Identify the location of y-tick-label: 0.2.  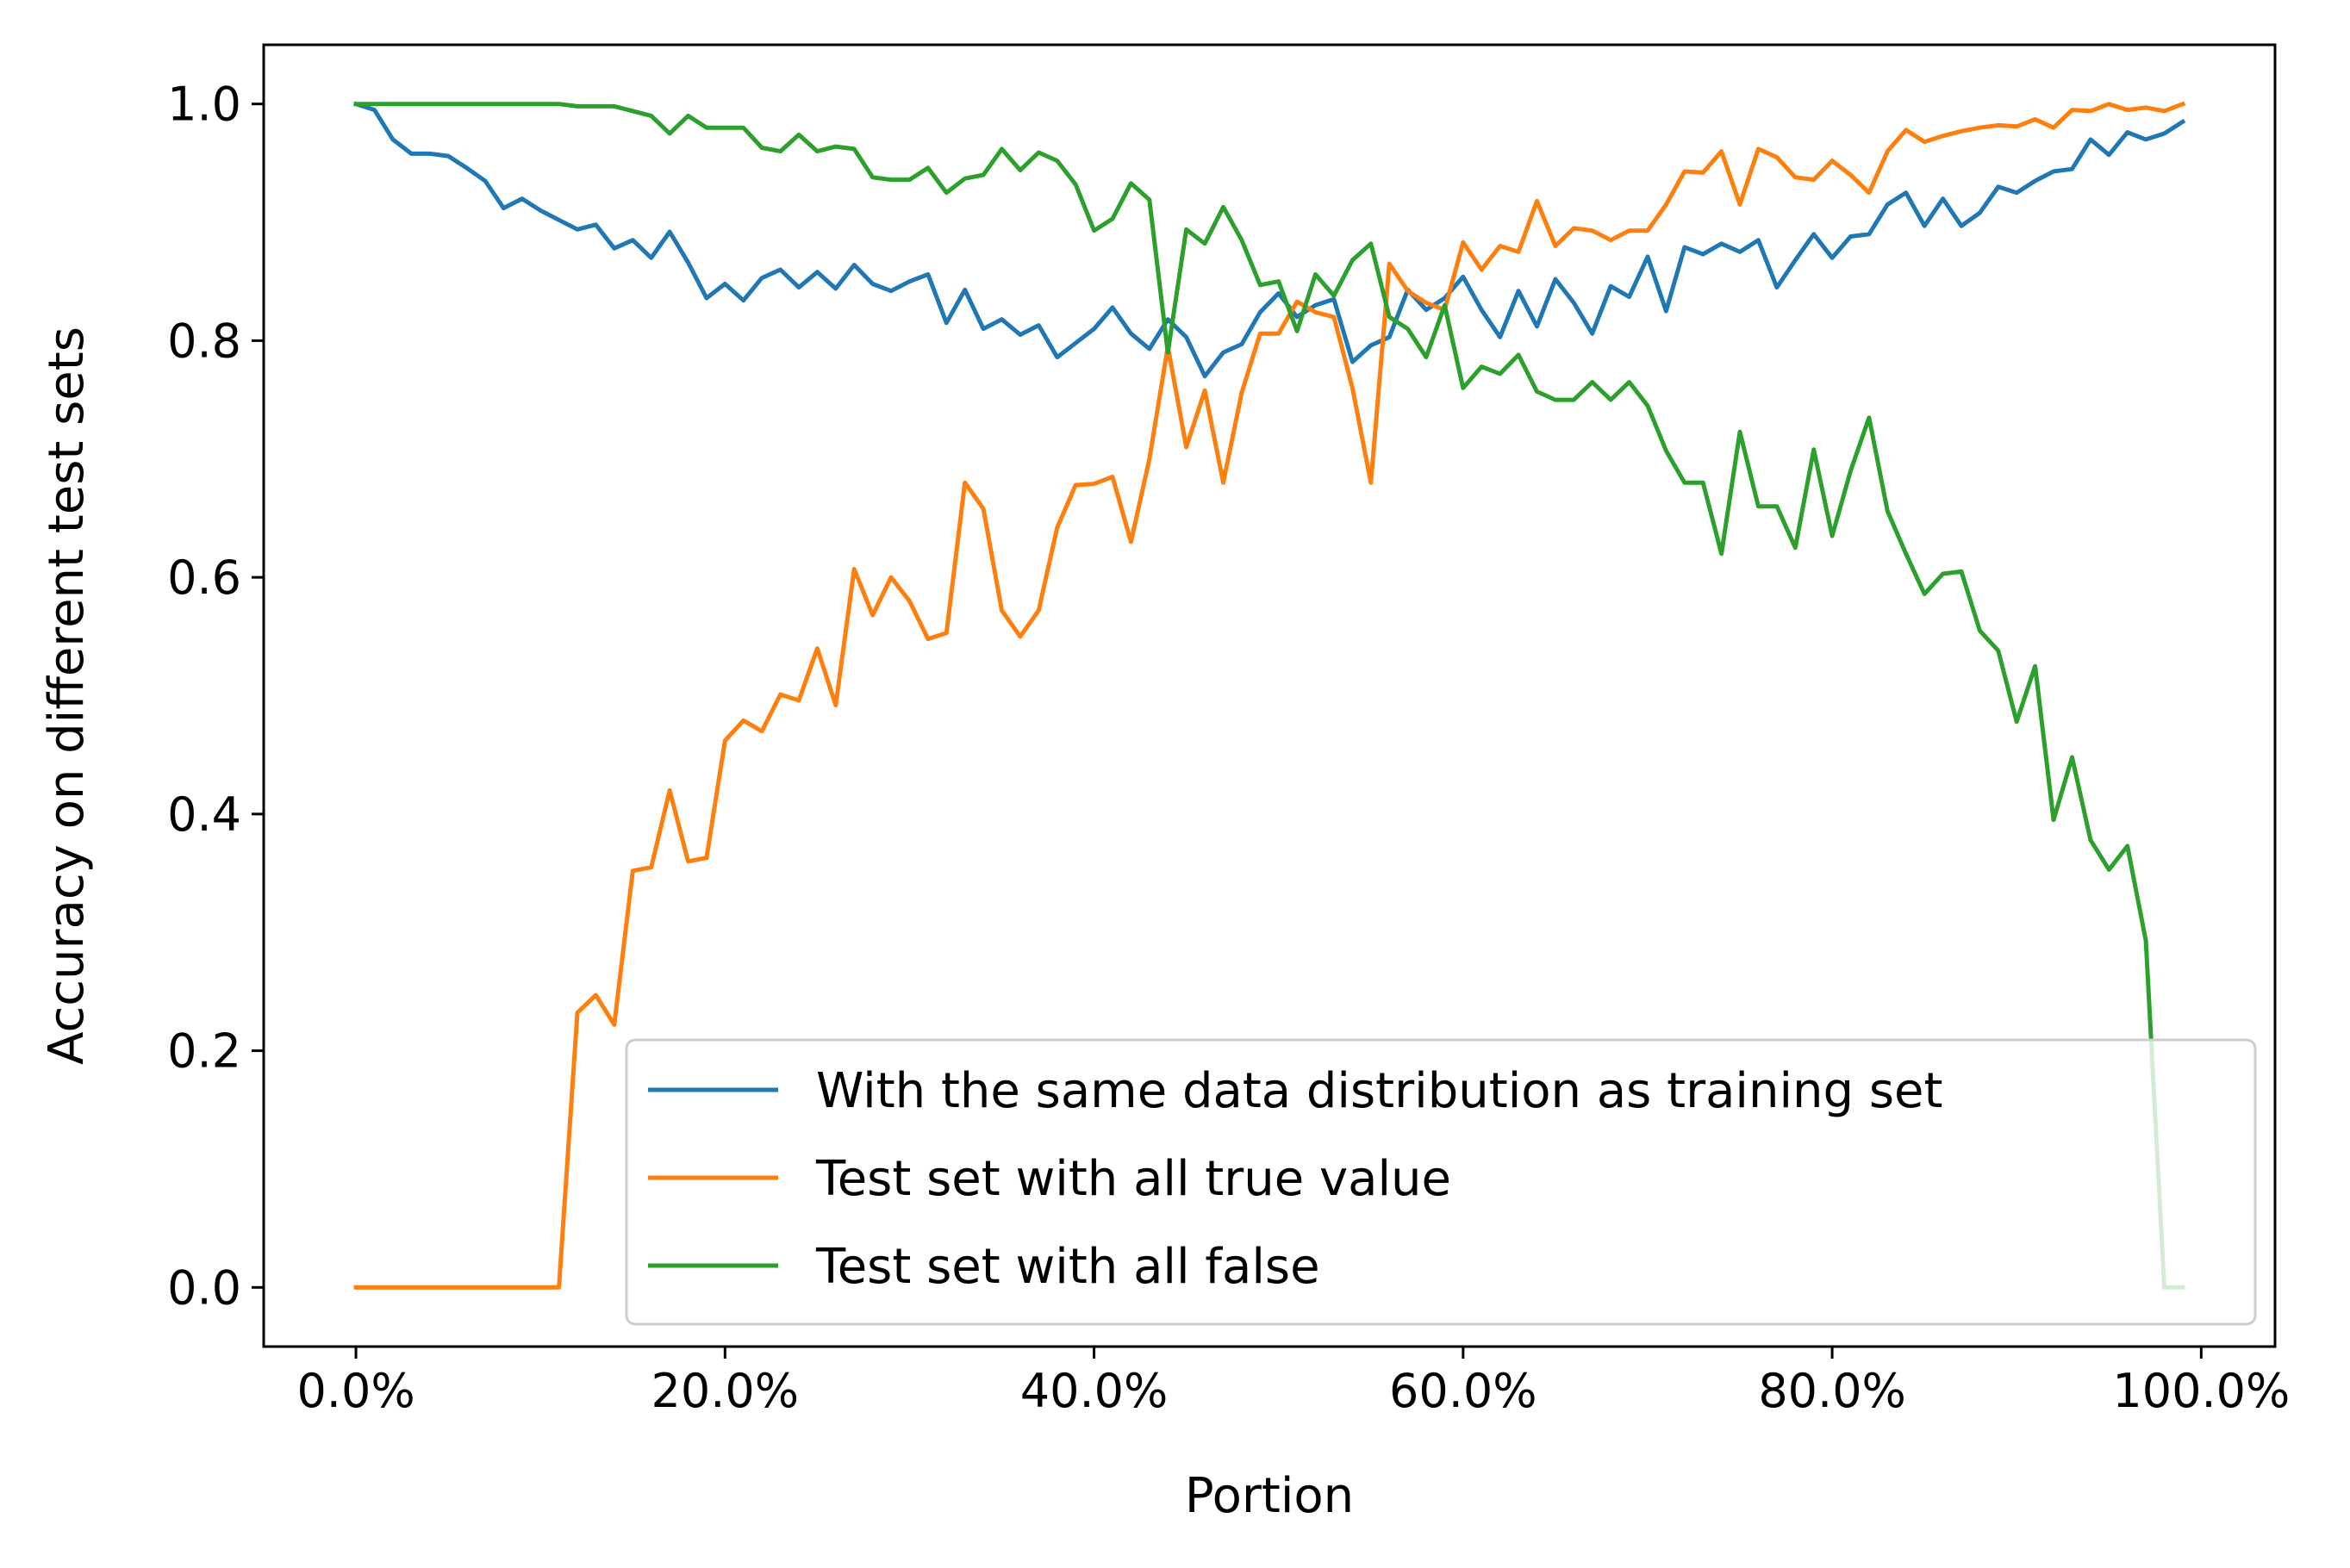
(204, 1052).